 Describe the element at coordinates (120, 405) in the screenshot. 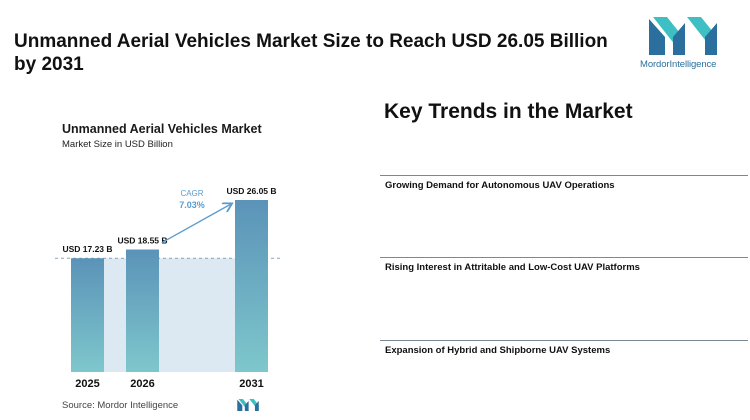

I see `chart-source: Source: Mordor Intelligence` at that location.